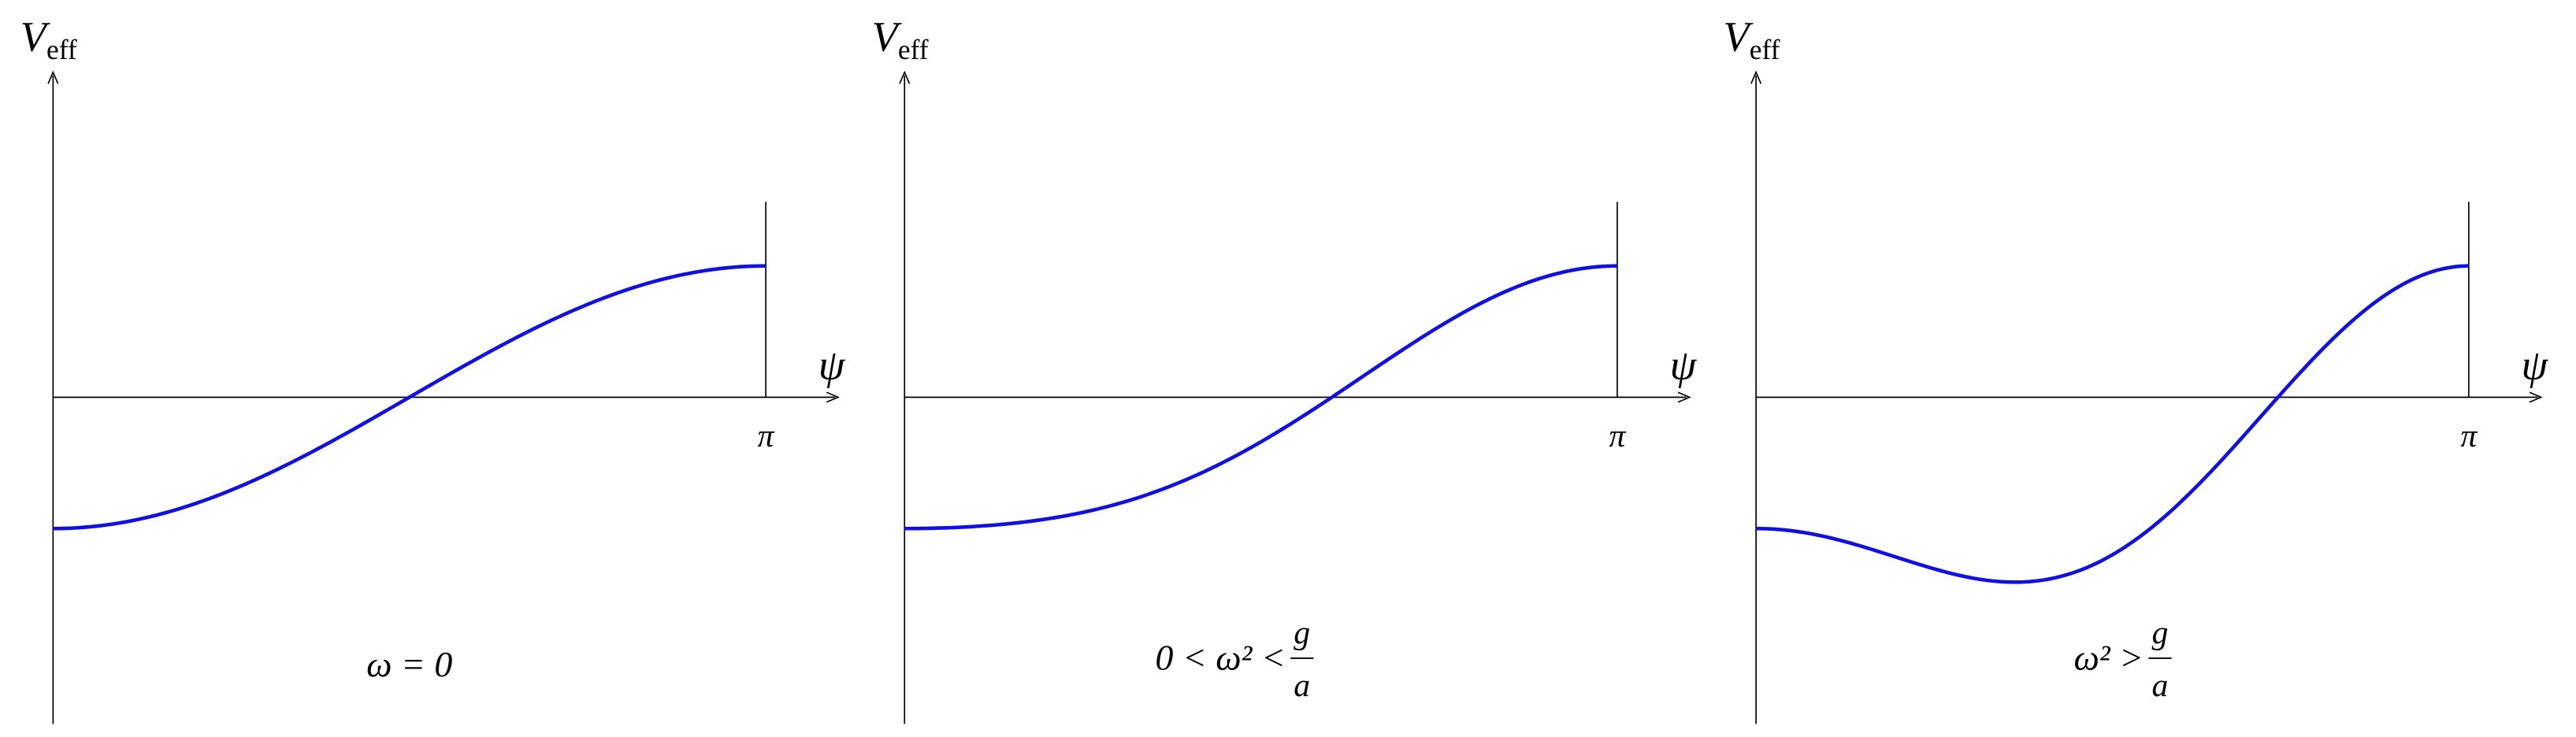  Describe the element at coordinates (2109, 658) in the screenshot. I see `caption: ω² >` at that location.